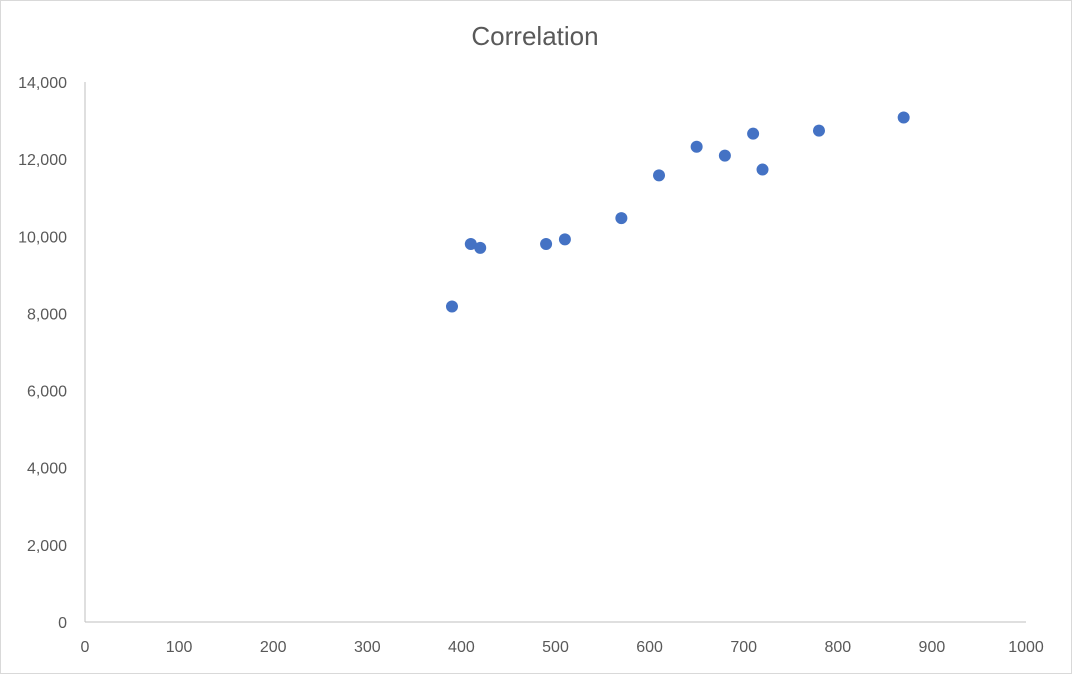 The image size is (1072, 674). I want to click on x-tick-label: 900, so click(932, 647).